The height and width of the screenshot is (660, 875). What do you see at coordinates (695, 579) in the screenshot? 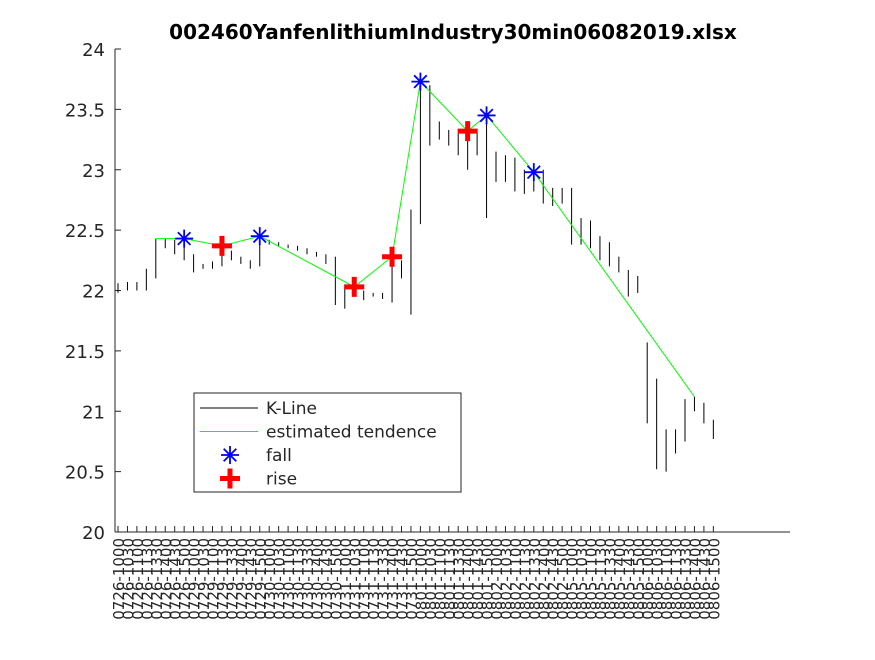
I see `x-tick-label: 0806-1400` at bounding box center [695, 579].